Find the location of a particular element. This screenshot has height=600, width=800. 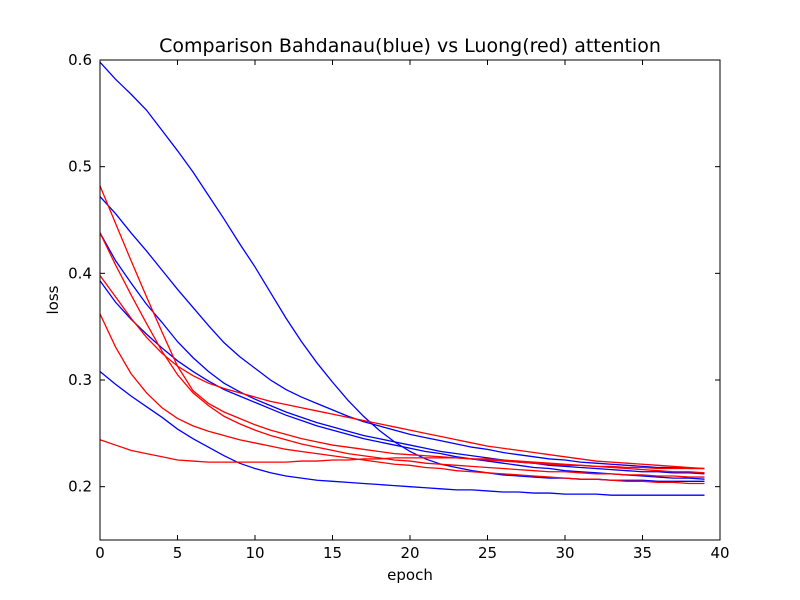

x-tick-label: 15 is located at coordinates (332, 553).